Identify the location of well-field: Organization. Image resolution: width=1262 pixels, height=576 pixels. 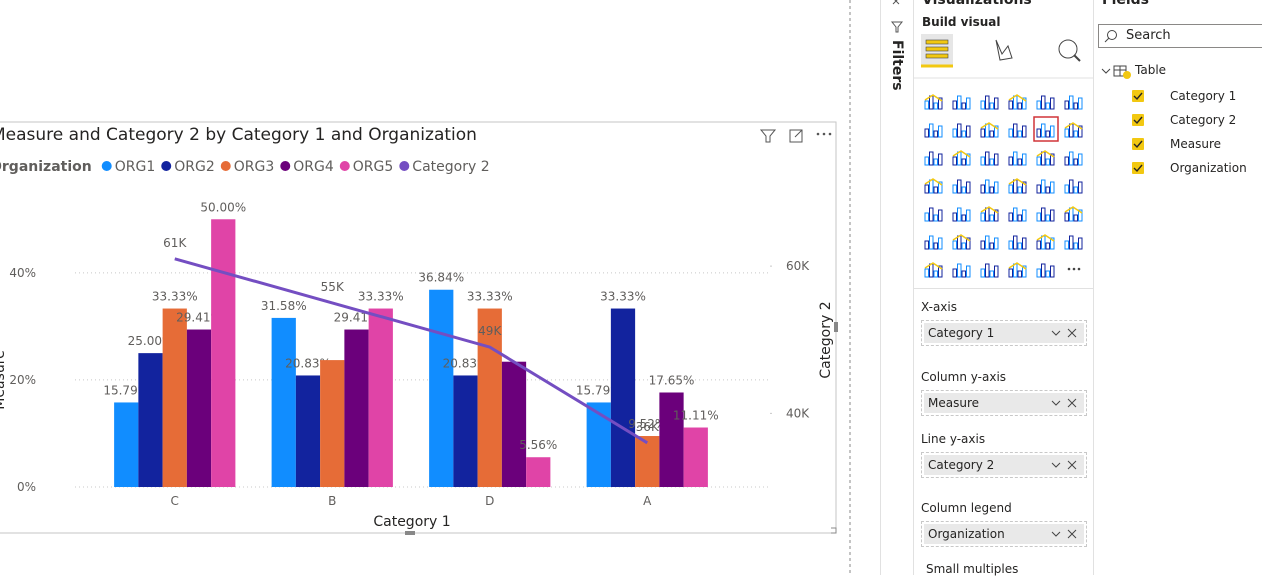
(1004, 534).